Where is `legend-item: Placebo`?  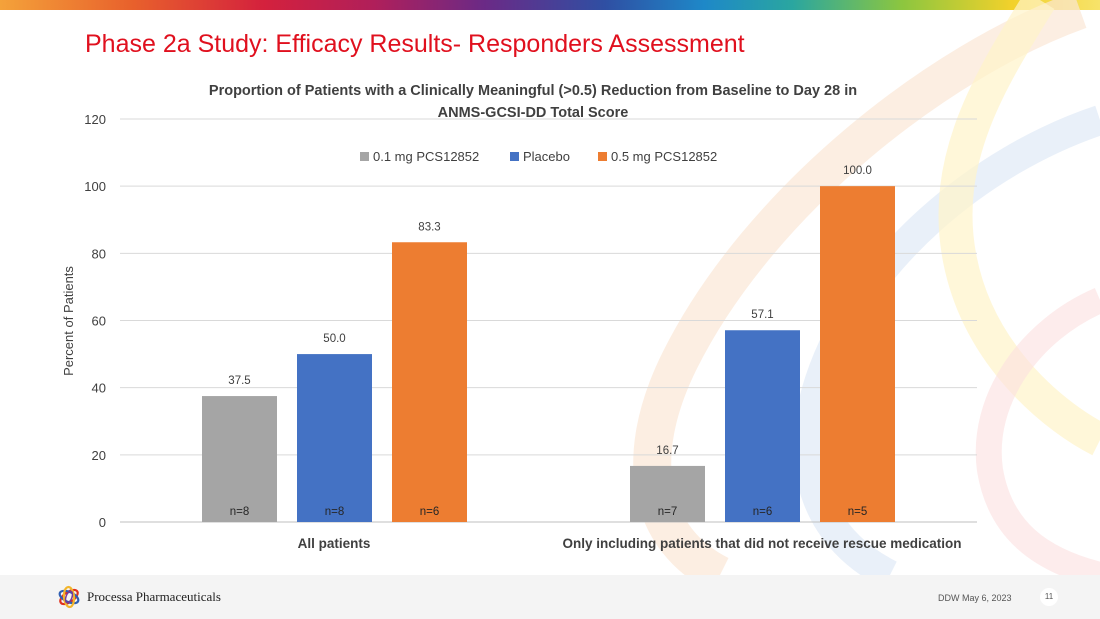
legend-item: Placebo is located at coordinates (540, 156).